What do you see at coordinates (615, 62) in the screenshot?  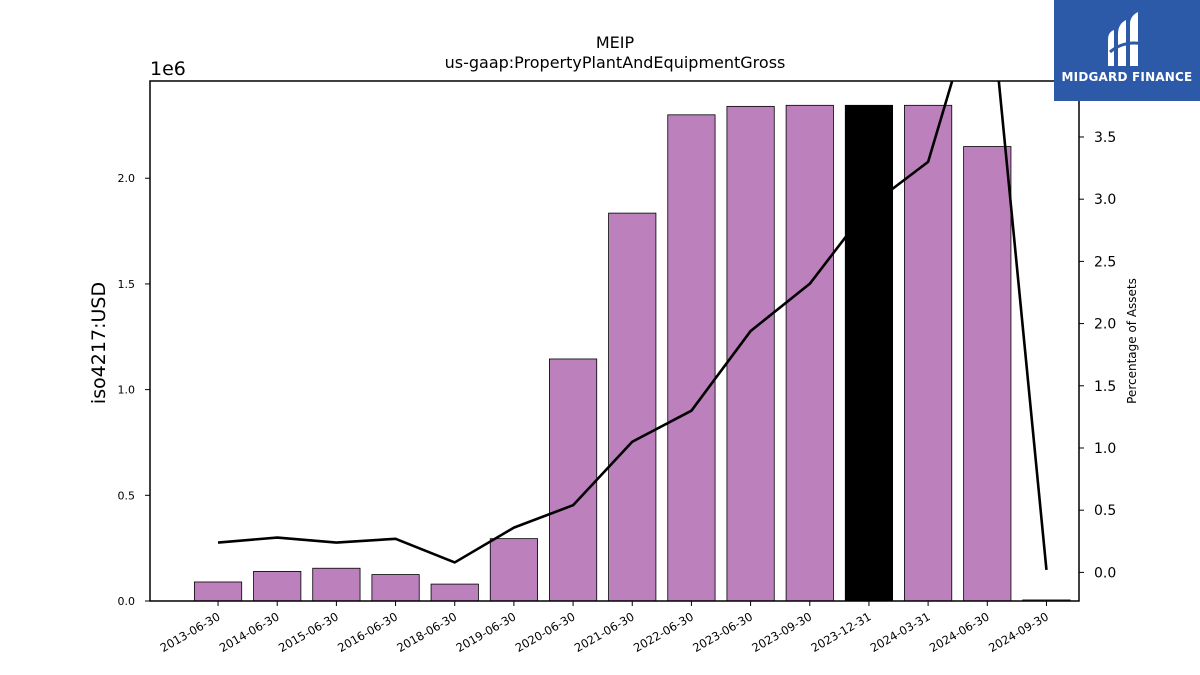 I see `chart-subtitle: us-gaap:PropertyPlantAndEquipmentGross` at bounding box center [615, 62].